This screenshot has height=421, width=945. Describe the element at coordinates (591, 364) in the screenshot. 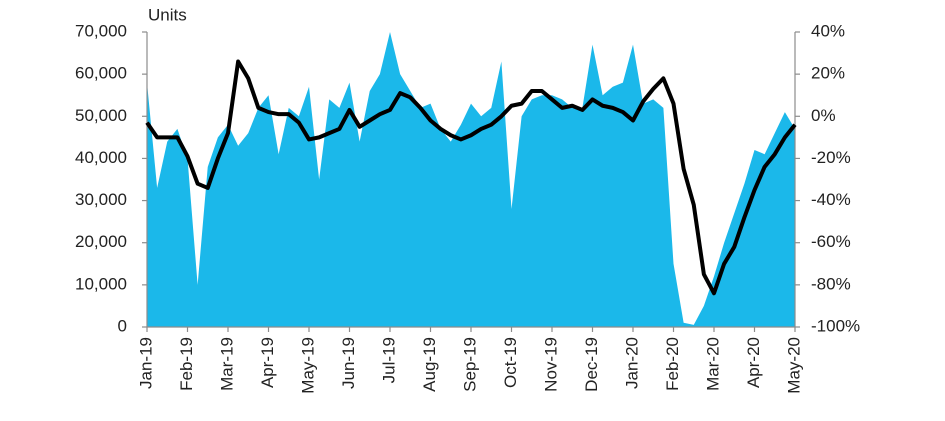

I see `x-tick-label: Dec-19` at that location.